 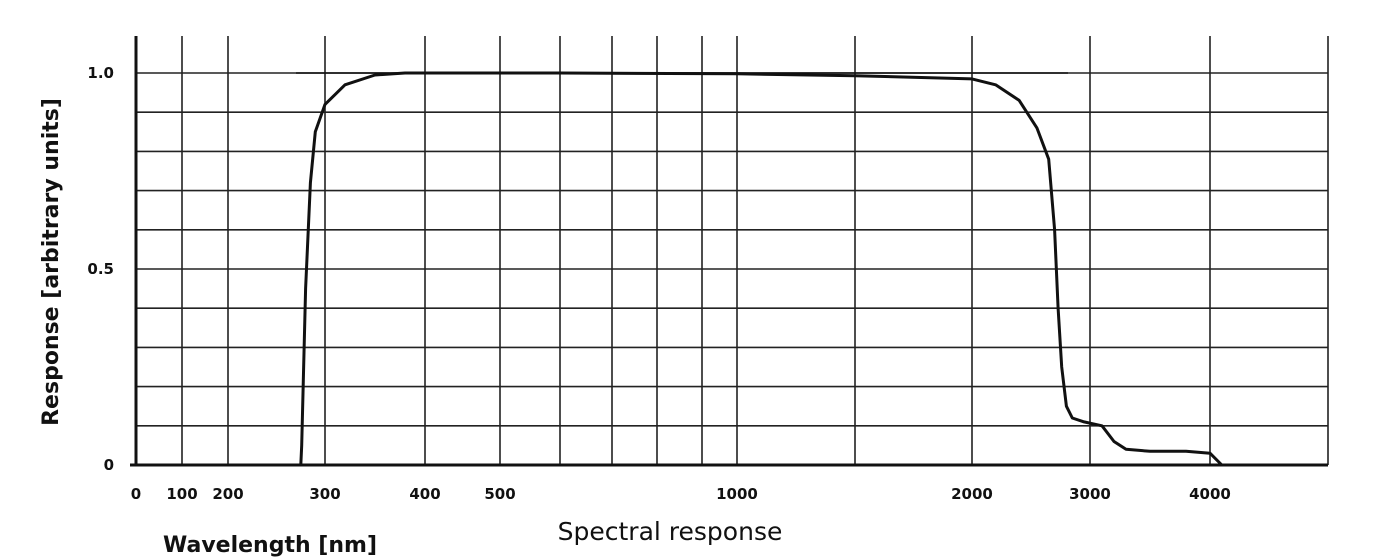 I want to click on x-axis-title: Wavelength [nm], so click(x=270, y=545).